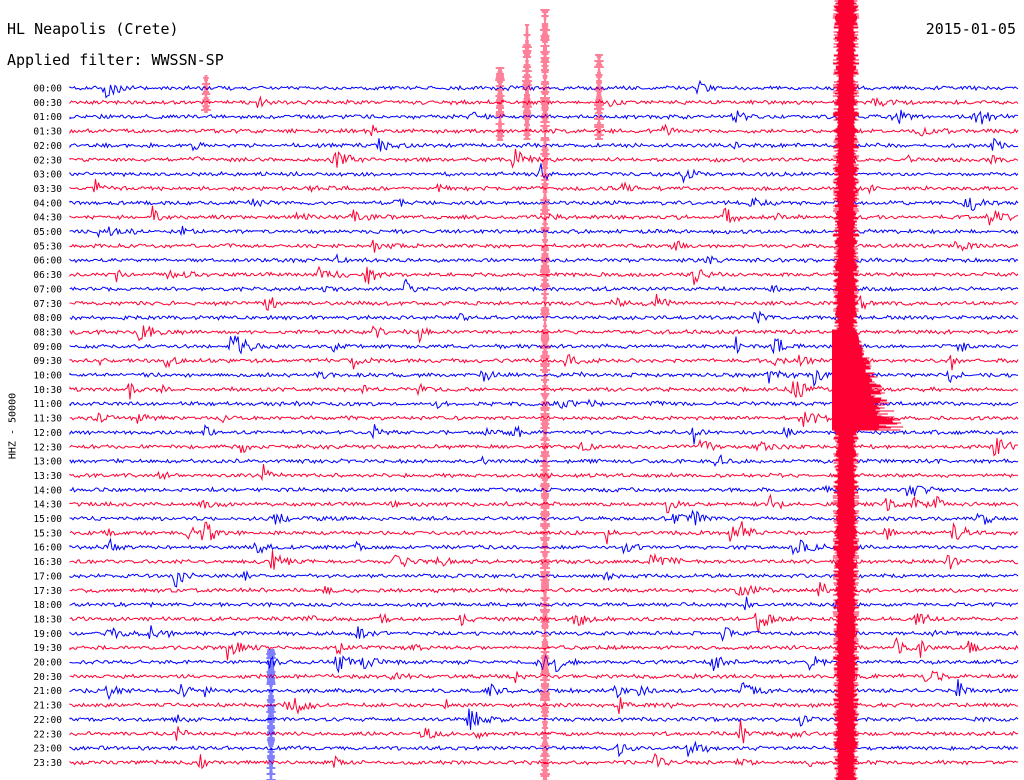 This screenshot has width=1024, height=780. What do you see at coordinates (47, 275) in the screenshot?
I see `row-time-label: 06:30` at bounding box center [47, 275].